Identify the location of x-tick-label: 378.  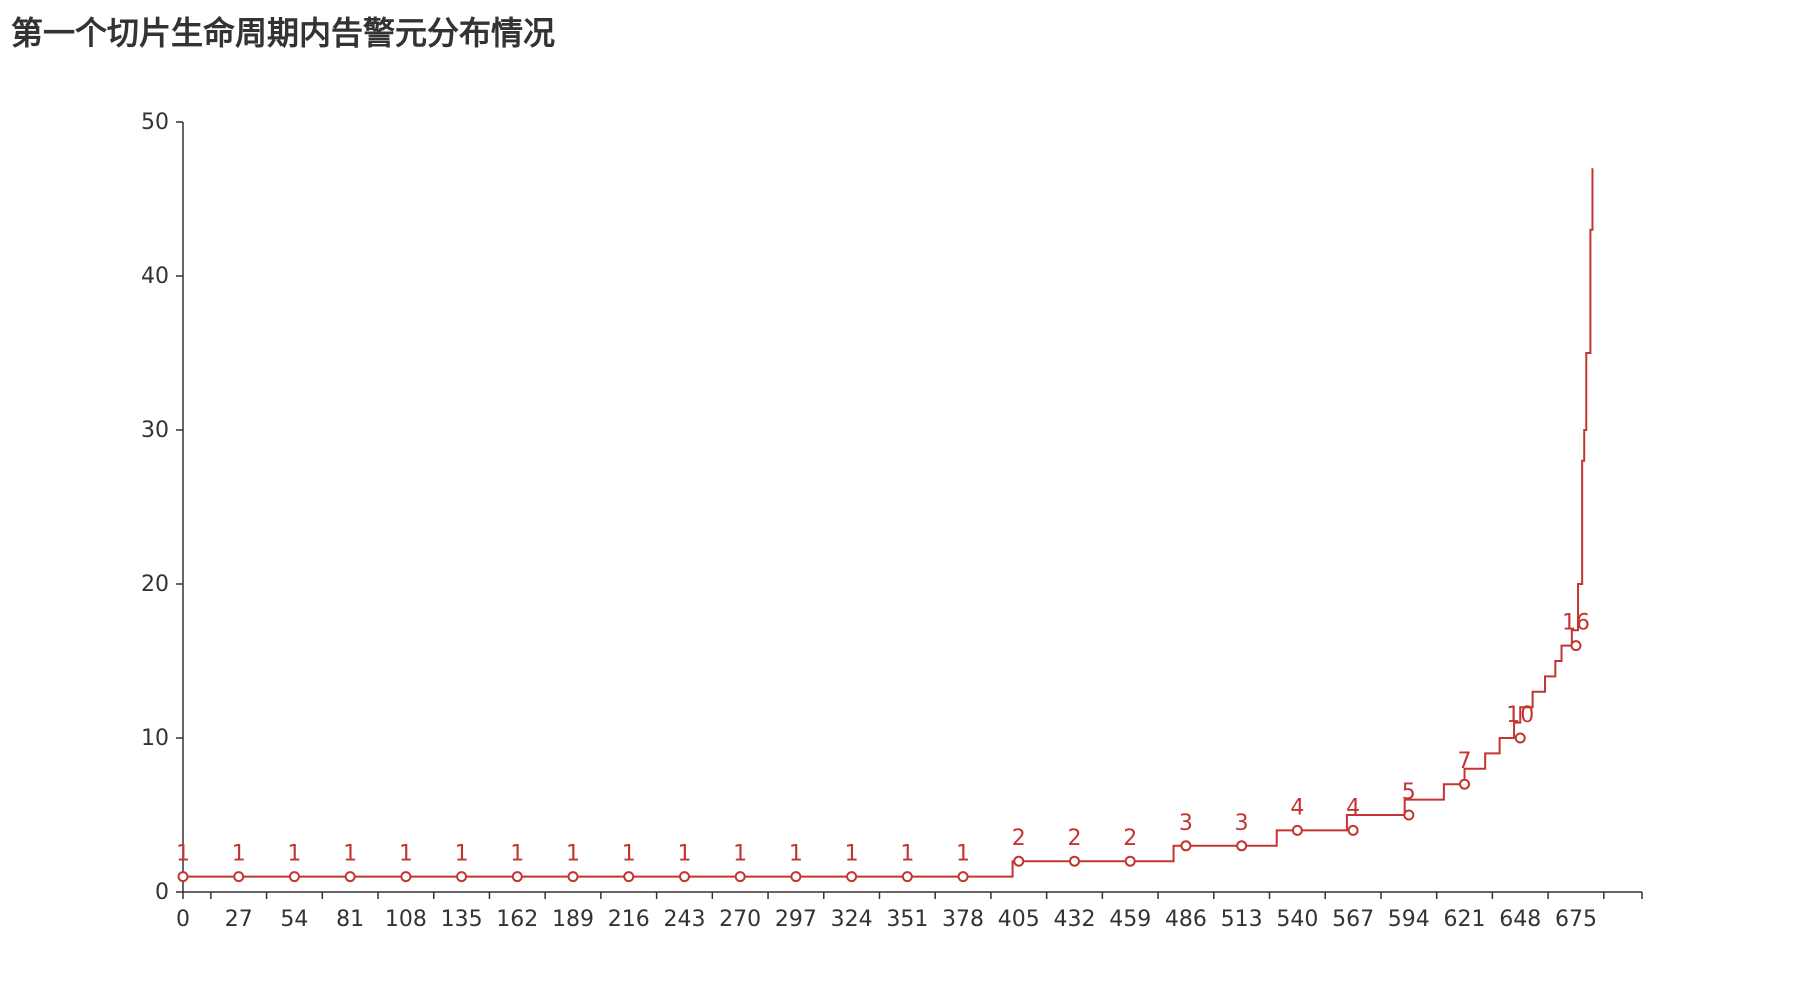
(963, 919).